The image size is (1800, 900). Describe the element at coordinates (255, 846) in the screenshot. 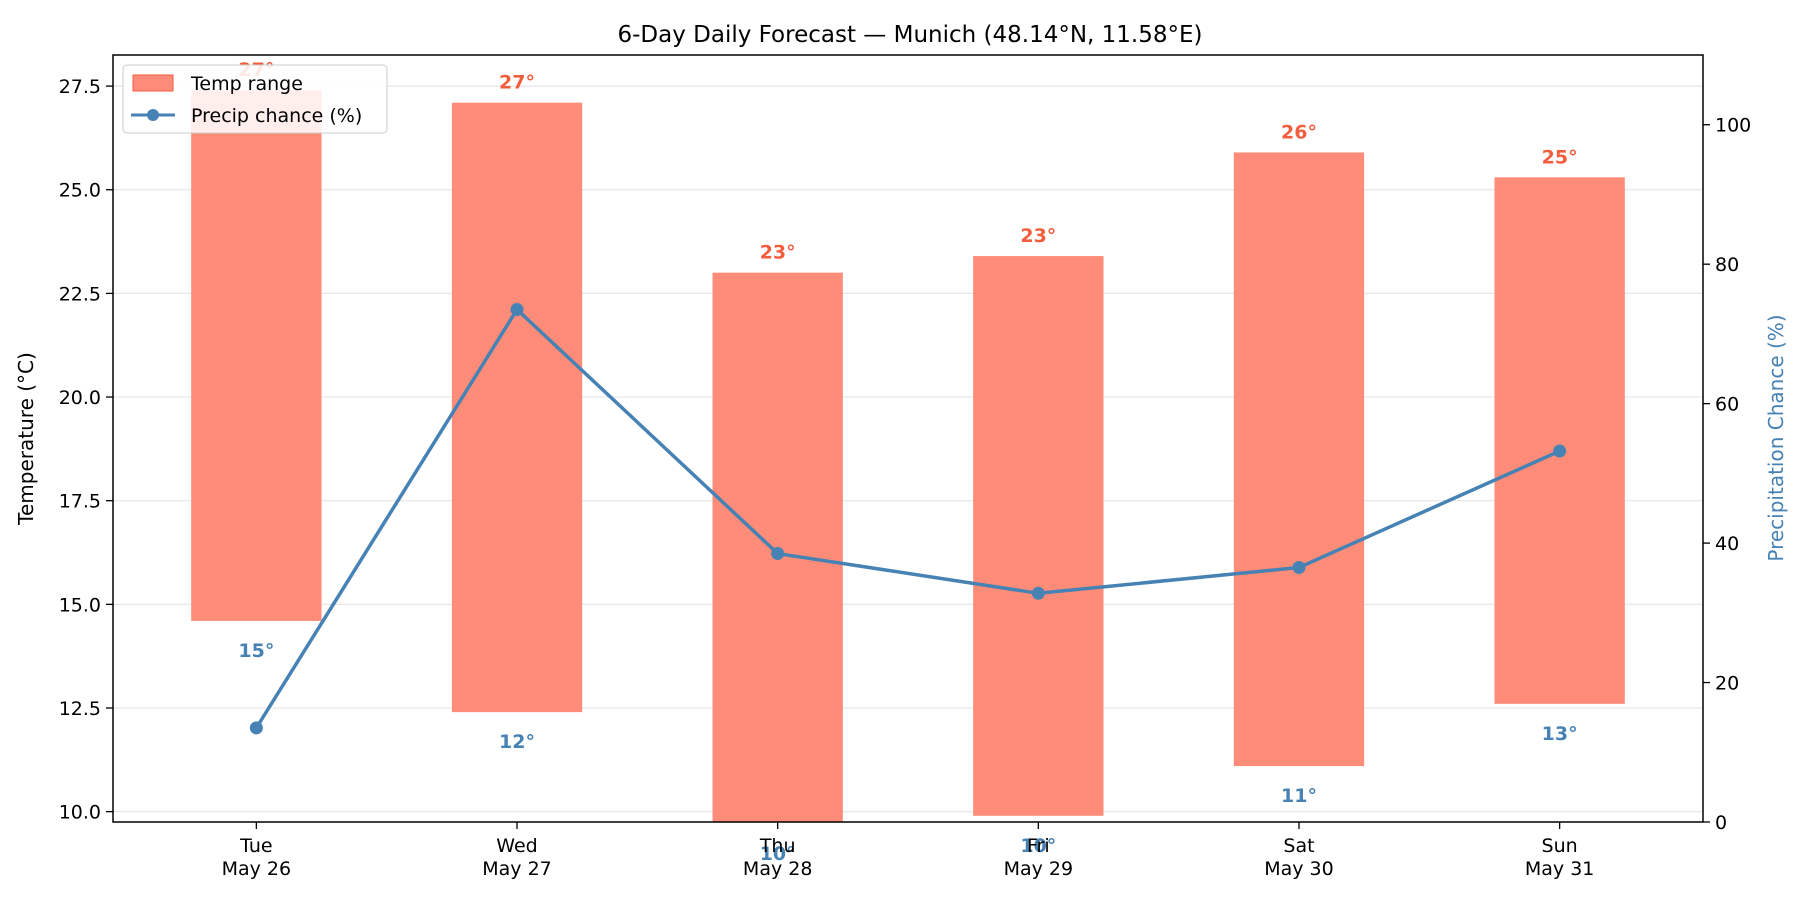

I see `x-tick-label-day: Tue` at that location.